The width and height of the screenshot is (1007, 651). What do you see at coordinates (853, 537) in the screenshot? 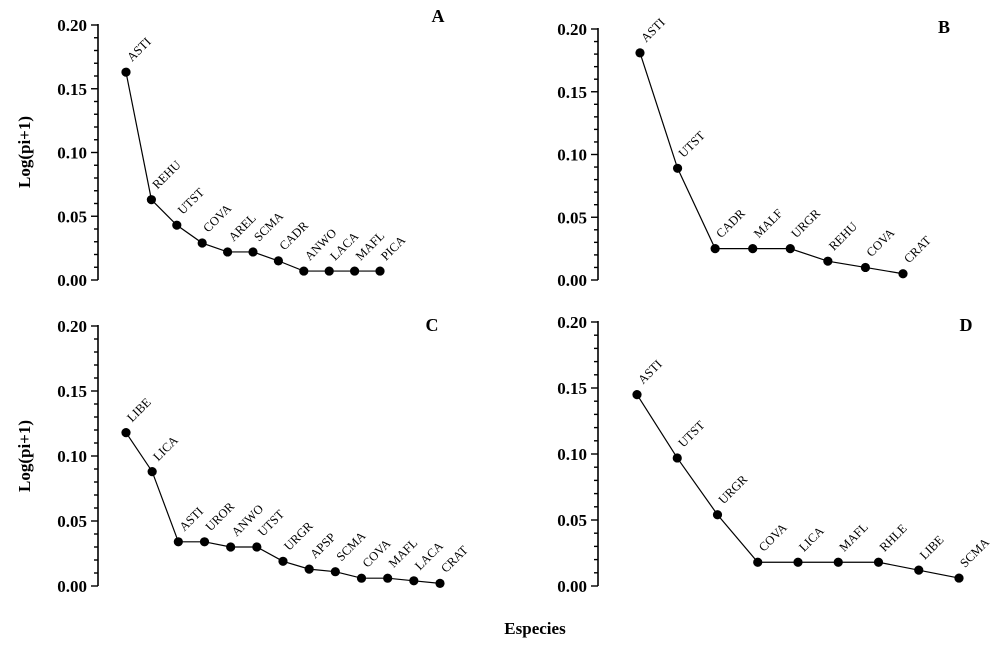
I see `data-label: MAFL` at bounding box center [853, 537].